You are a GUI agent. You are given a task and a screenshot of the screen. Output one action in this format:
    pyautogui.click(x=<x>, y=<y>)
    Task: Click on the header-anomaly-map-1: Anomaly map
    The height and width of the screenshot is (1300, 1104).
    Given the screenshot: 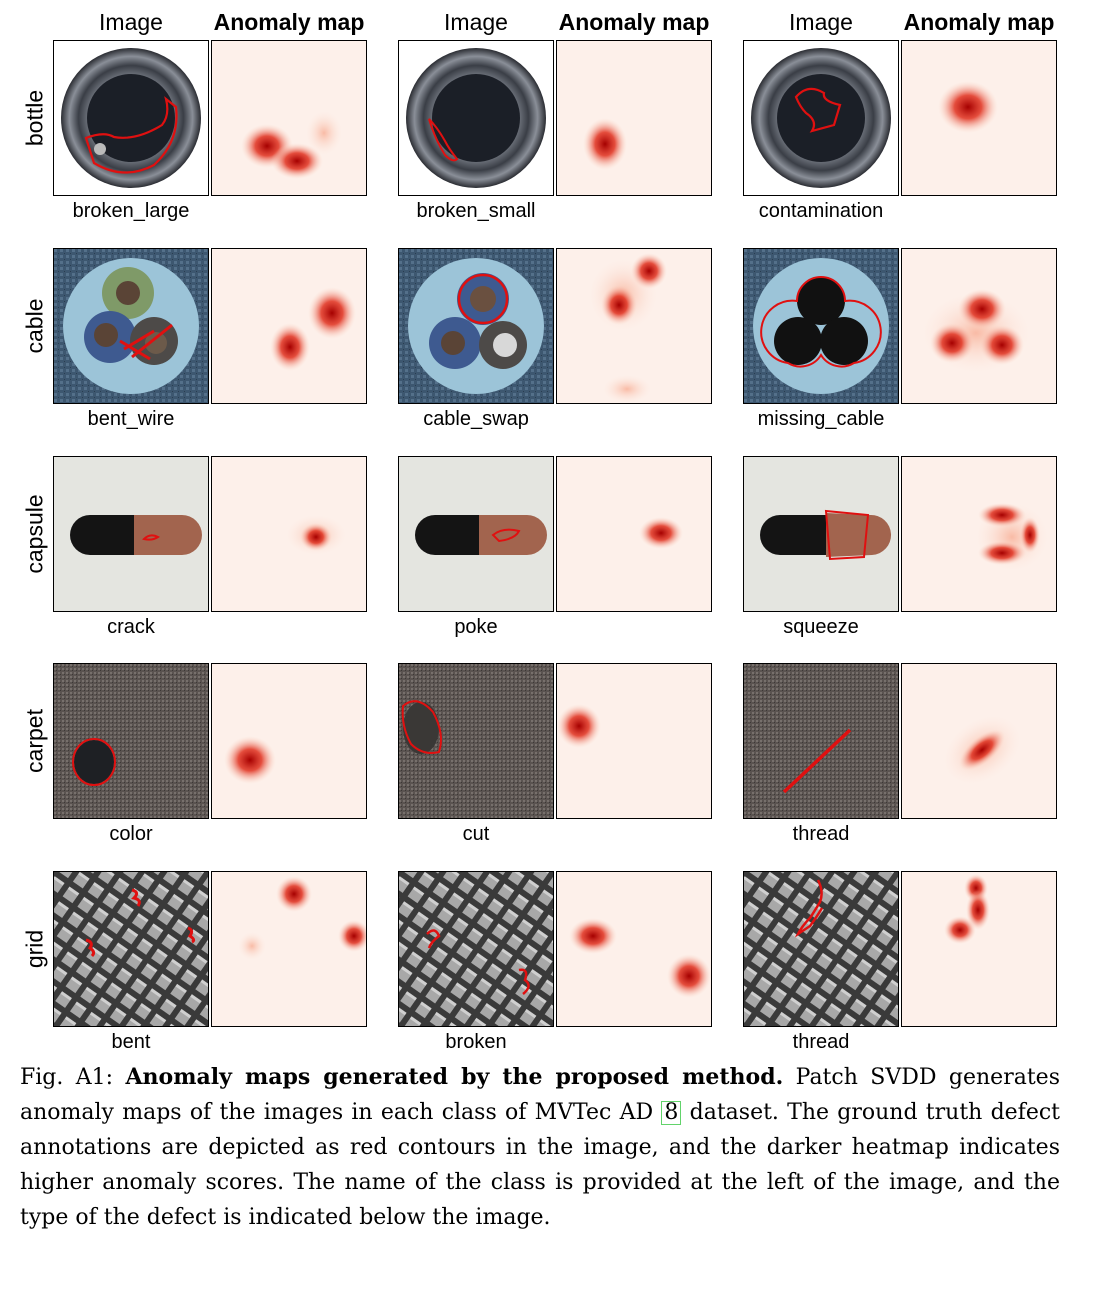 What is the action you would take?
    pyautogui.click(x=289, y=22)
    